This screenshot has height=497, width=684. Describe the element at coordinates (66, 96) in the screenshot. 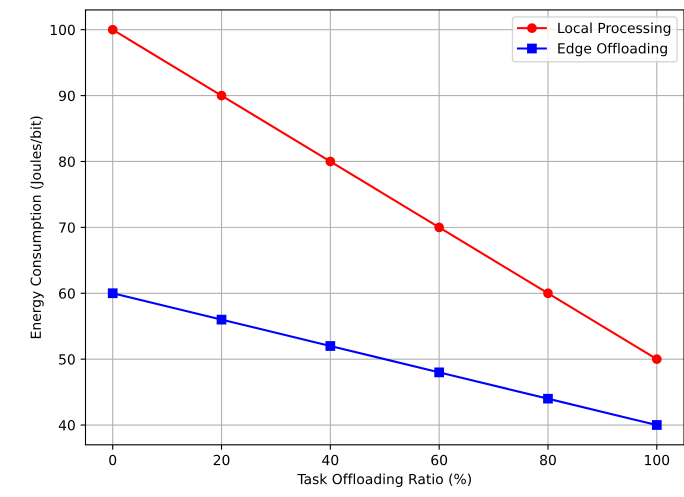

I see `y-tick-label: 90` at that location.